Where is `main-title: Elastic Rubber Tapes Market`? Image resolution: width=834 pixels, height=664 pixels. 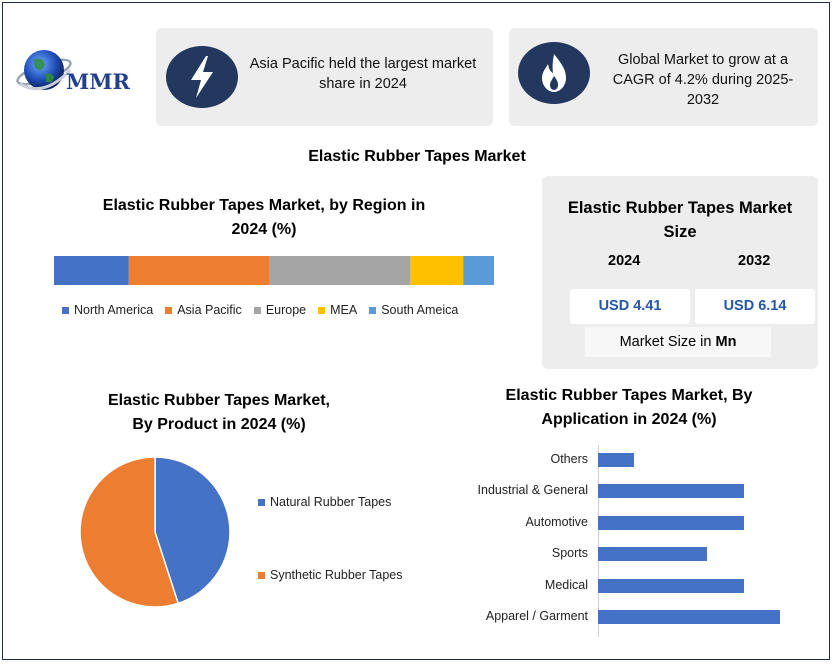
main-title: Elastic Rubber Tapes Market is located at coordinates (417, 156).